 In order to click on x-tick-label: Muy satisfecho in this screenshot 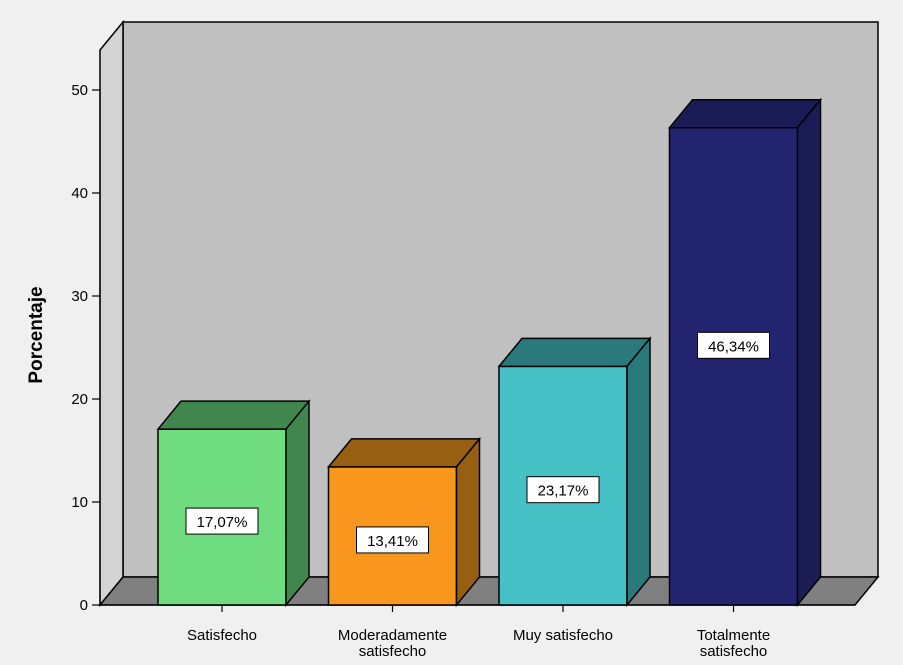, I will do `click(563, 635)`.